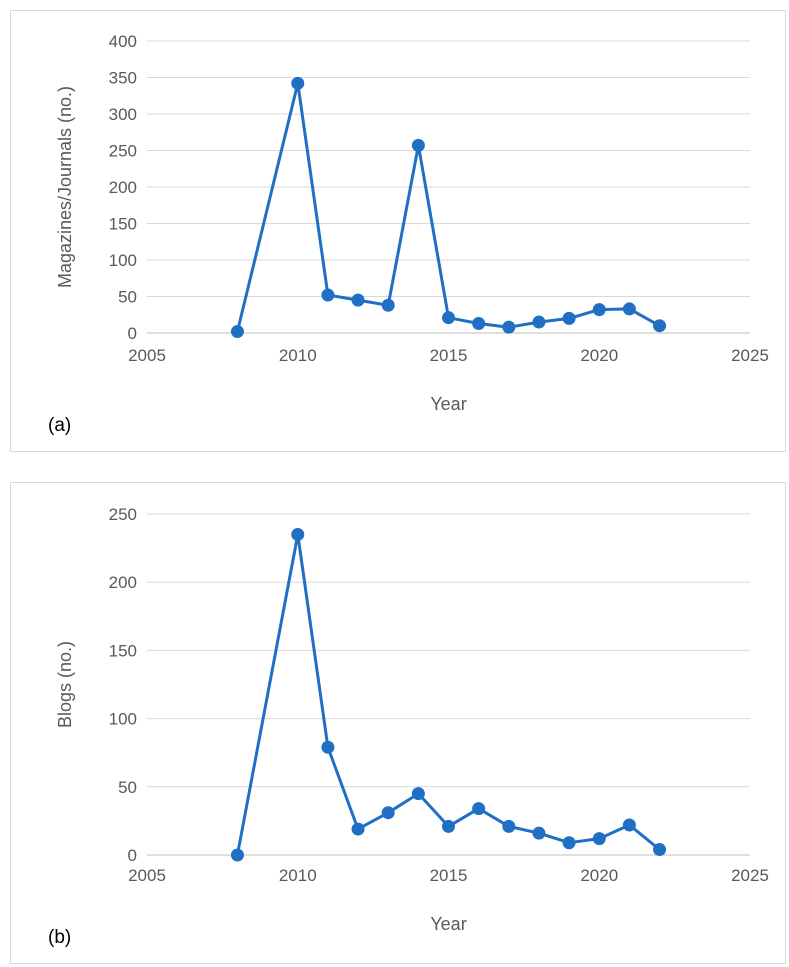 The image size is (789, 967). Describe the element at coordinates (448, 206) in the screenshot. I see `series-line` at that location.